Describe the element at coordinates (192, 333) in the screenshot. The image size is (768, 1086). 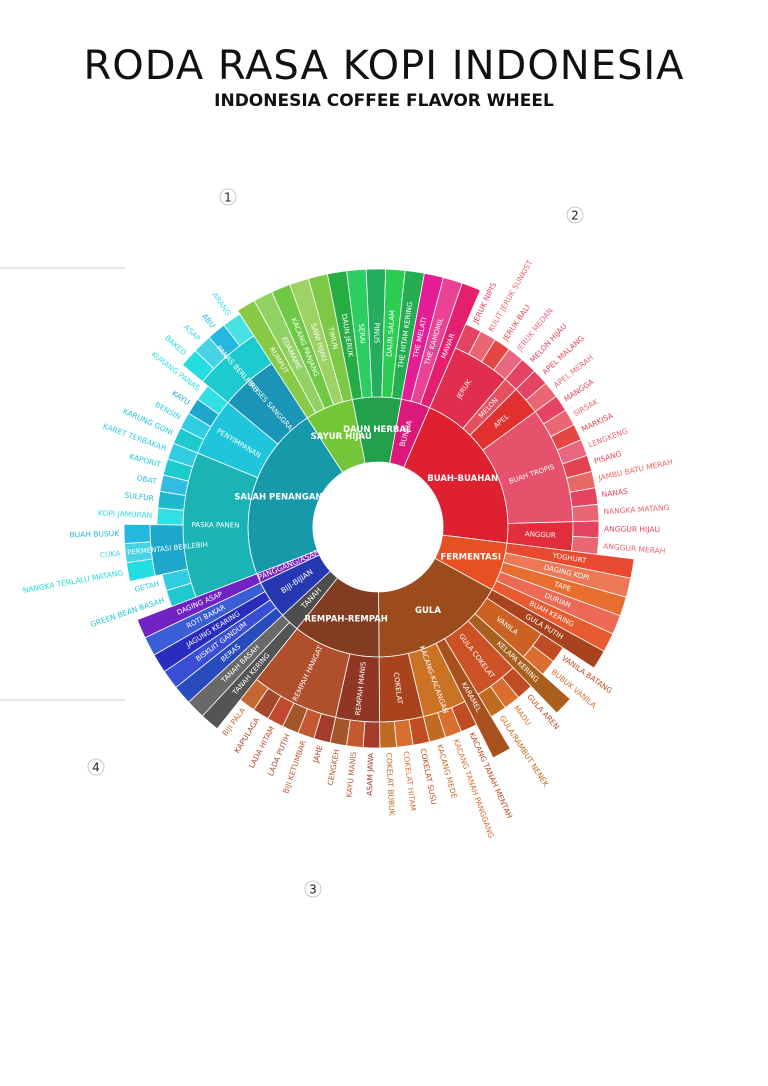
I see `segment-label: ASAP` at that location.